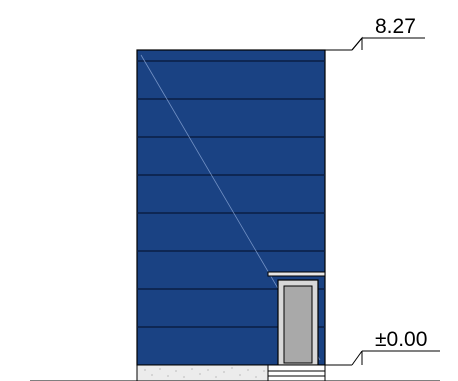 The image size is (458, 381). What do you see at coordinates (296, 274) in the screenshot?
I see `entrance-canopy` at bounding box center [296, 274].